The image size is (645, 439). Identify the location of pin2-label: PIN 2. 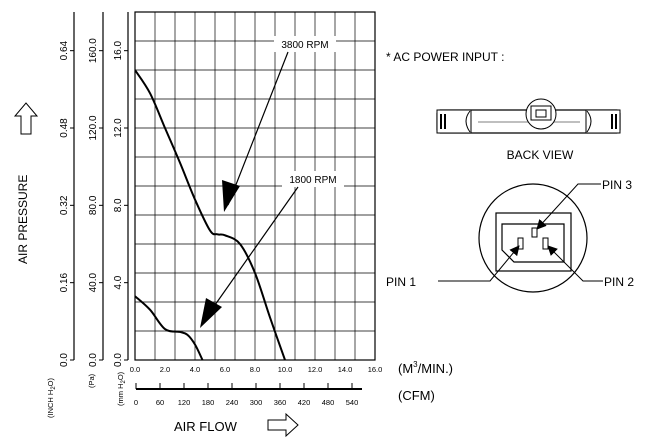
(619, 282).